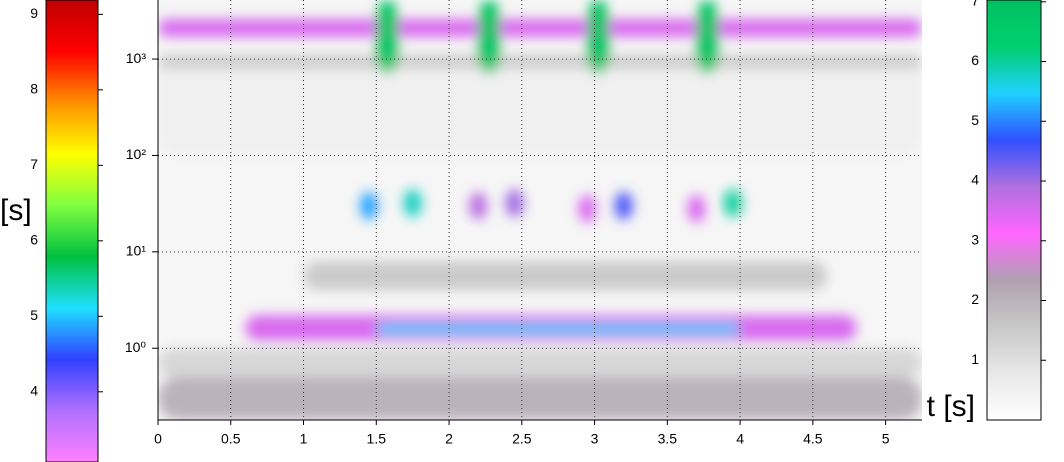  What do you see at coordinates (975, 359) in the screenshot?
I see `colorbar-tick-label: 1` at bounding box center [975, 359].